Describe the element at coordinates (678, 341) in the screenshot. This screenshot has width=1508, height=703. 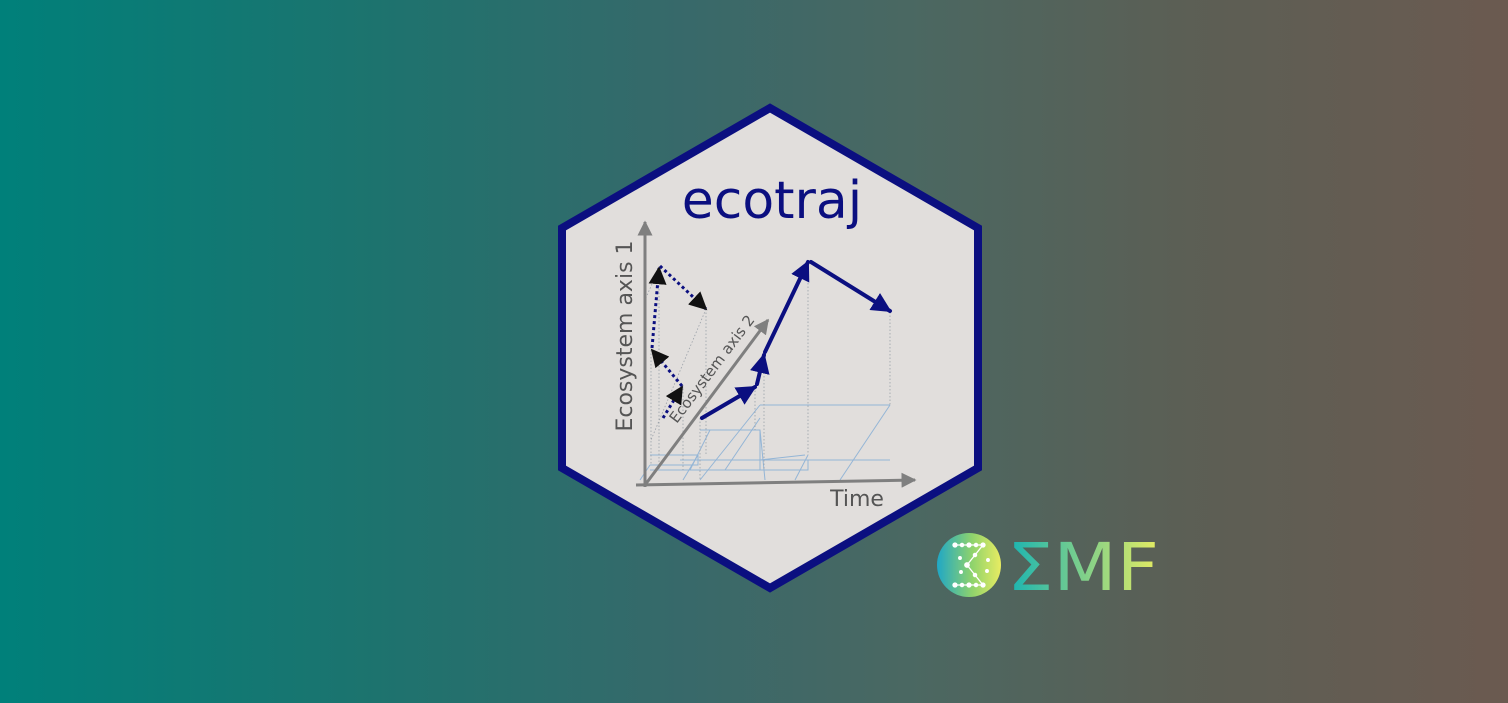
I see `dotted-trajectory` at that location.